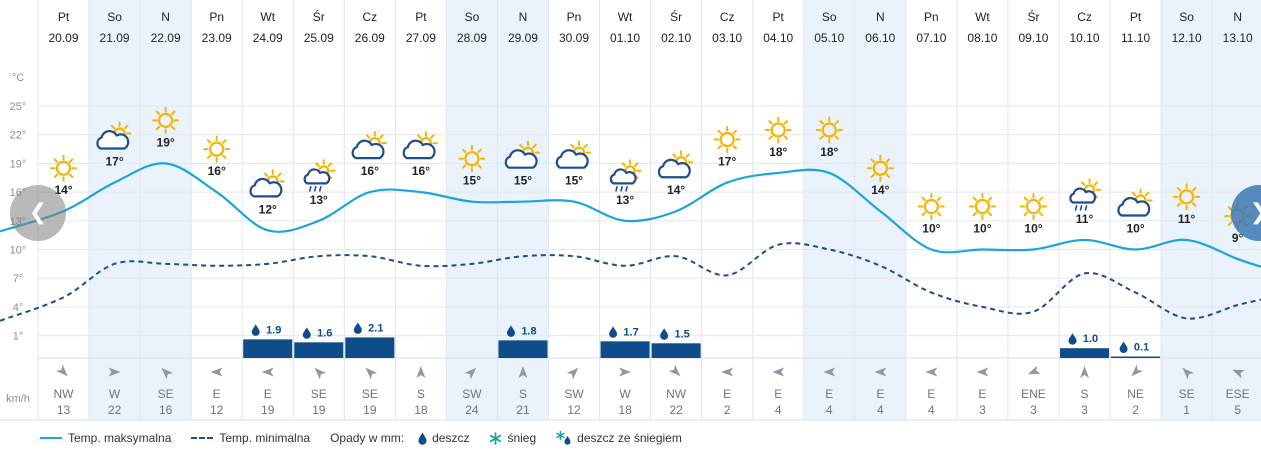  What do you see at coordinates (880, 190) in the screenshot?
I see `max-temp-label: 14°` at bounding box center [880, 190].